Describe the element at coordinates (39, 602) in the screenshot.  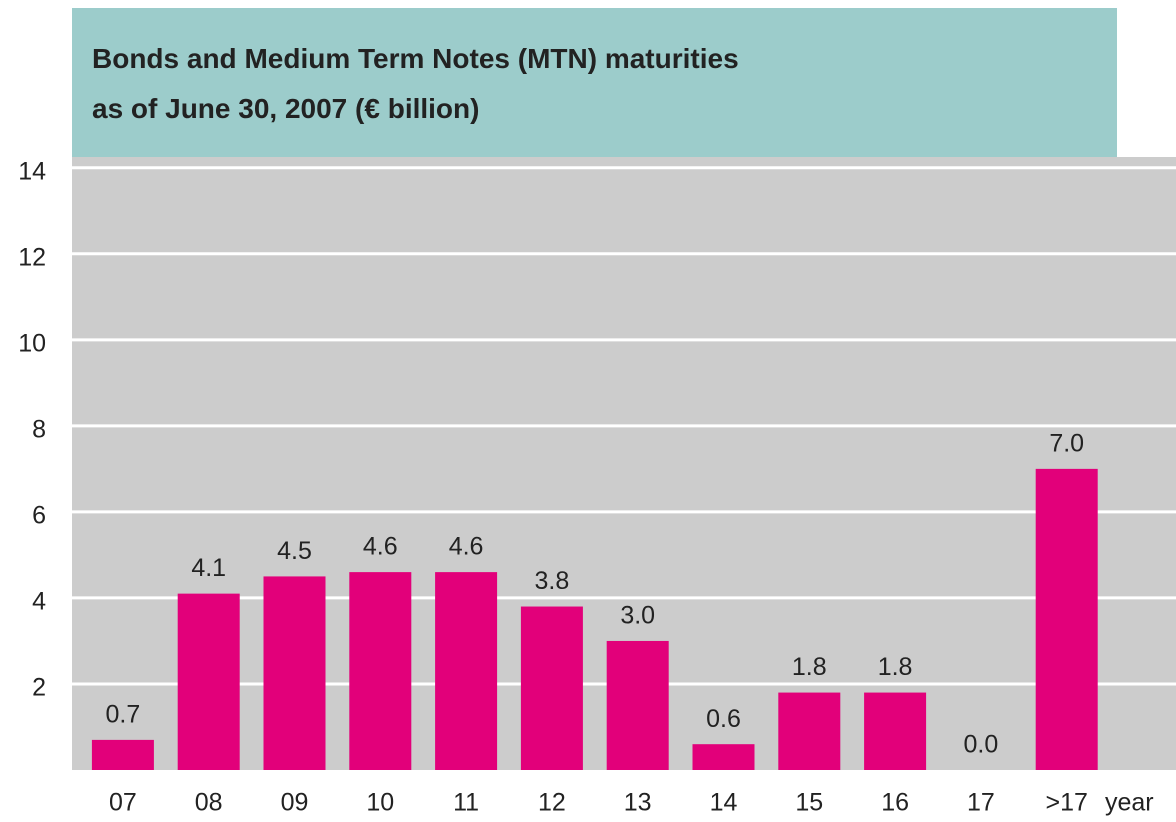
I see `y-tick-label: 4` at that location.